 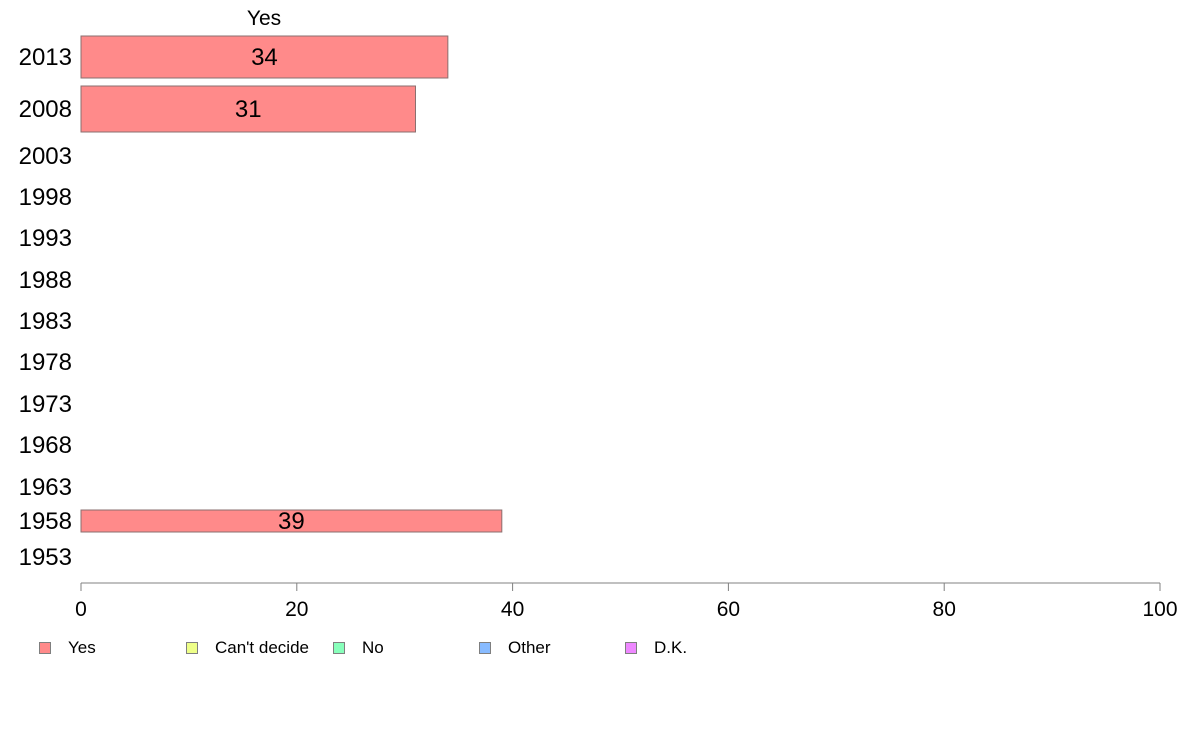 What do you see at coordinates (512, 609) in the screenshot?
I see `x-tick-label-40: 40` at bounding box center [512, 609].